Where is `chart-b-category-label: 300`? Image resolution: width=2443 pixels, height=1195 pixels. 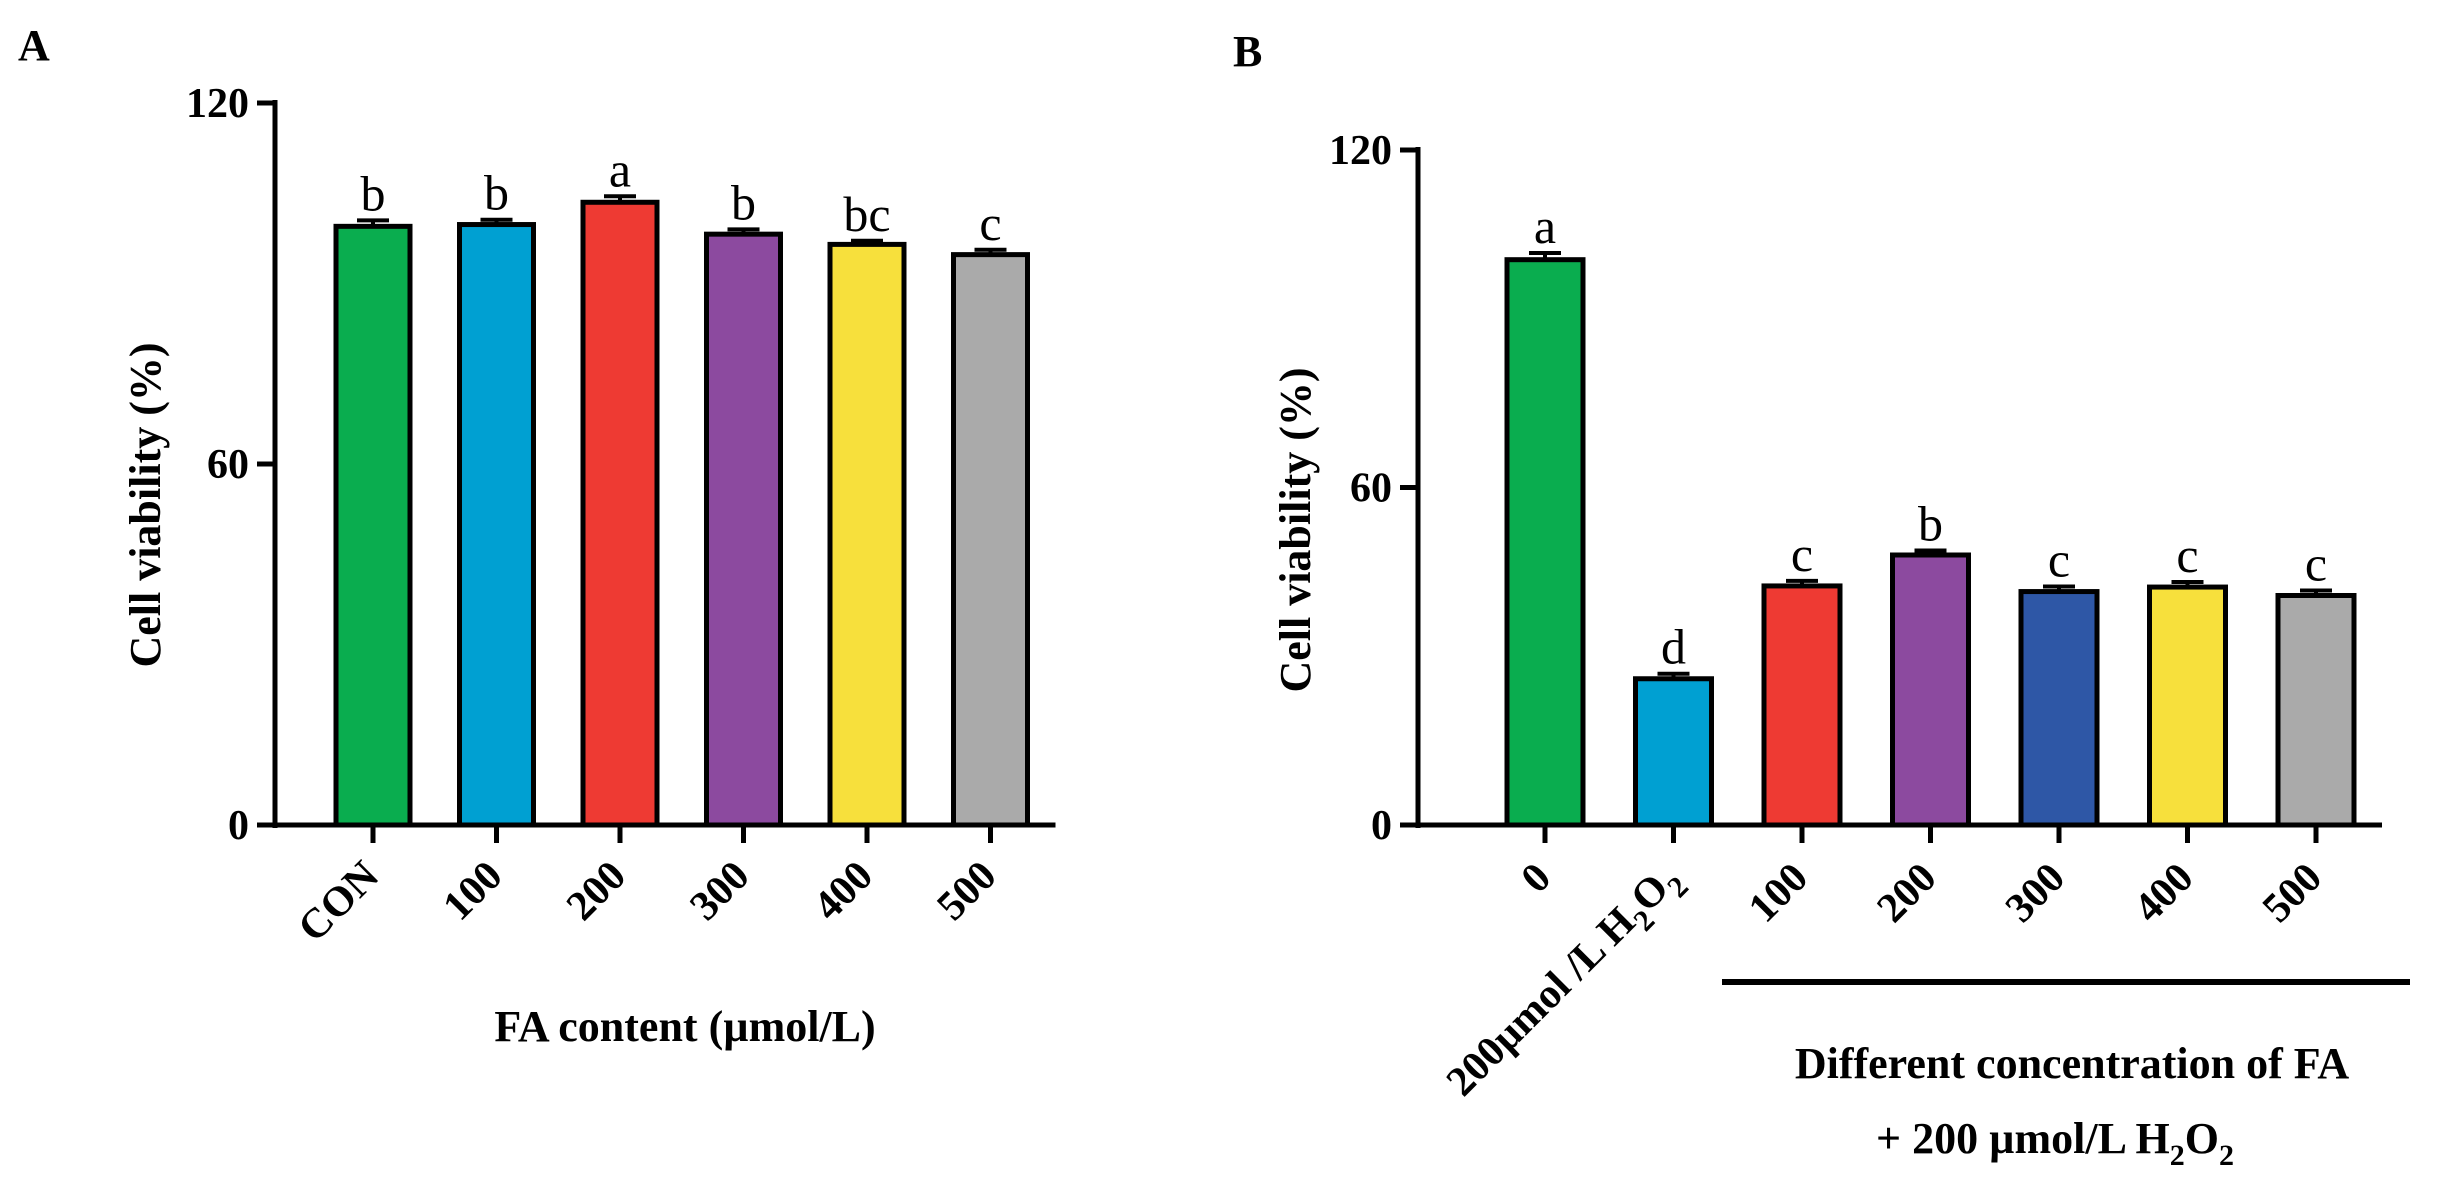 chart-b-category-label: 300 is located at coordinates (2035, 893).